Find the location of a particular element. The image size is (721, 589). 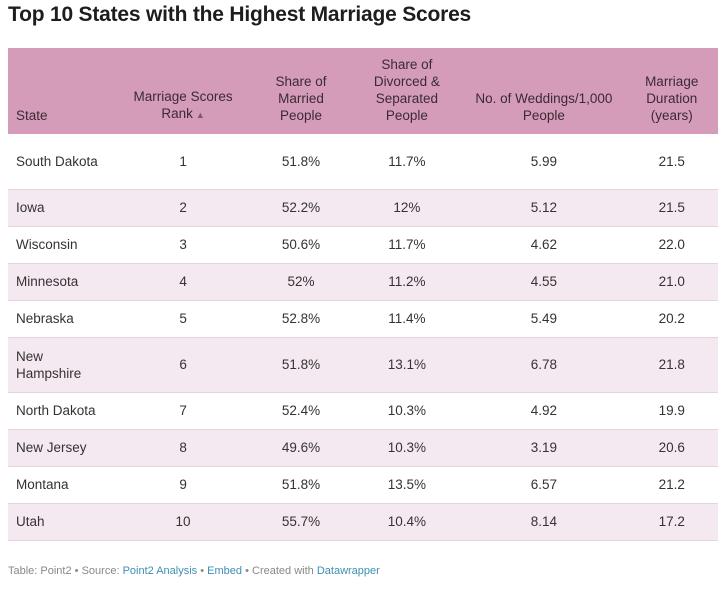

cell-weddings: 5.12 is located at coordinates (544, 207).